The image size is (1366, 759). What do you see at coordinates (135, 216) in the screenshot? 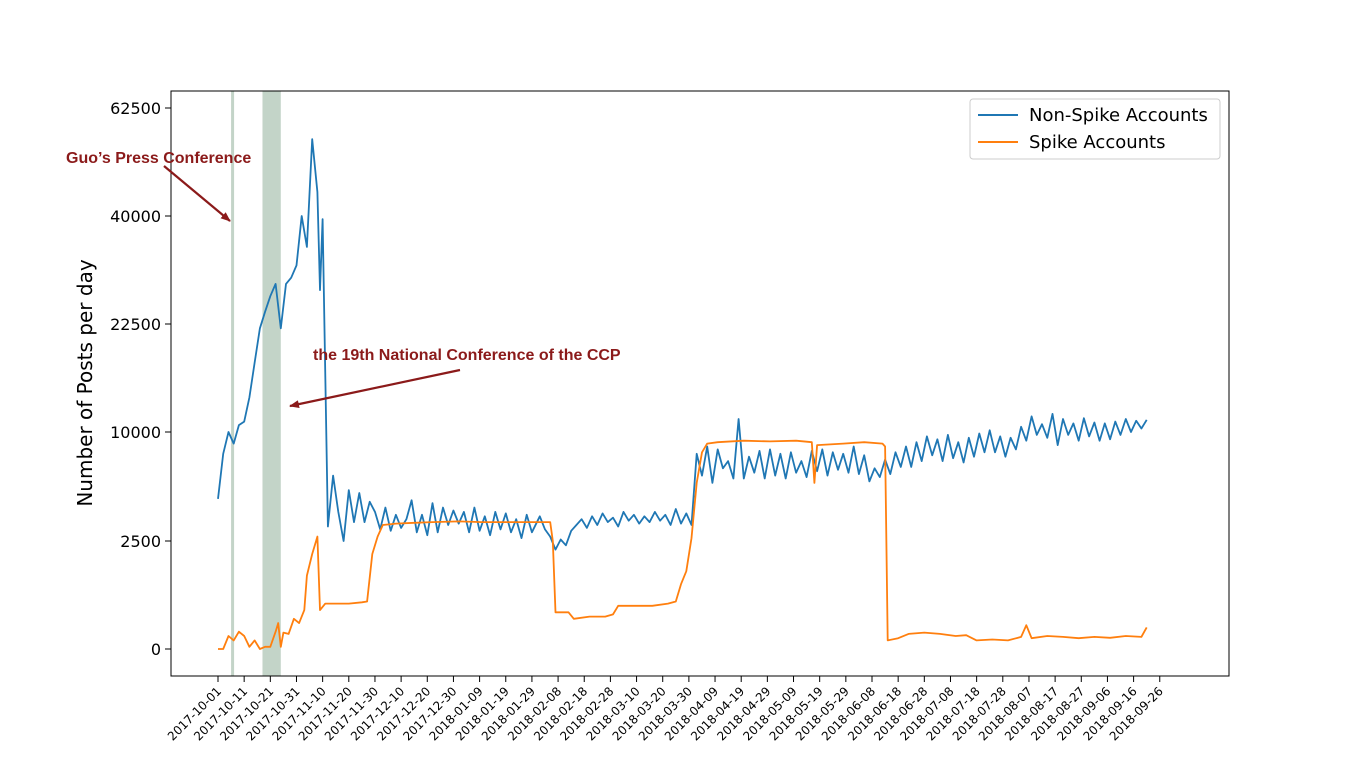
I see `y-tick-label: 40000` at bounding box center [135, 216].